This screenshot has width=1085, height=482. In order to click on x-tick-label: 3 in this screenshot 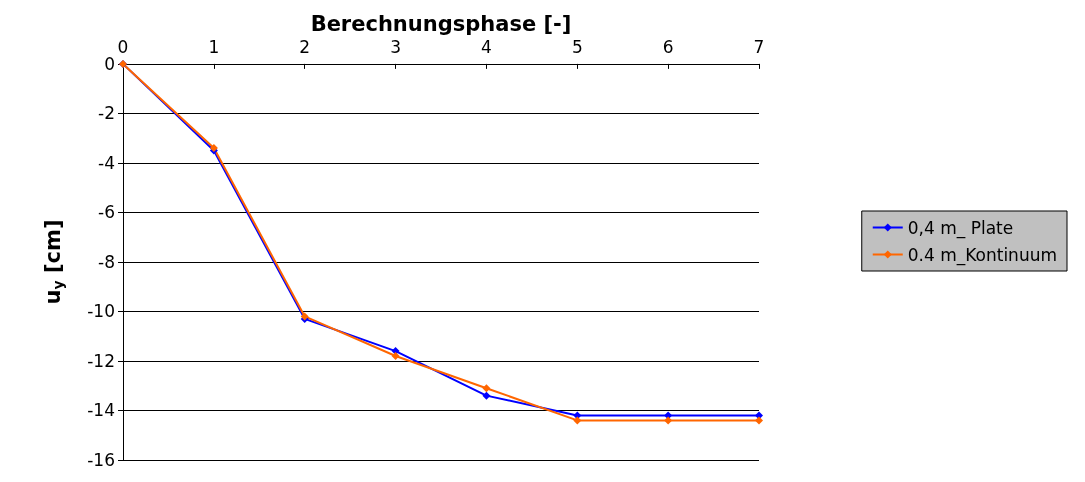, I will do `click(395, 47)`.